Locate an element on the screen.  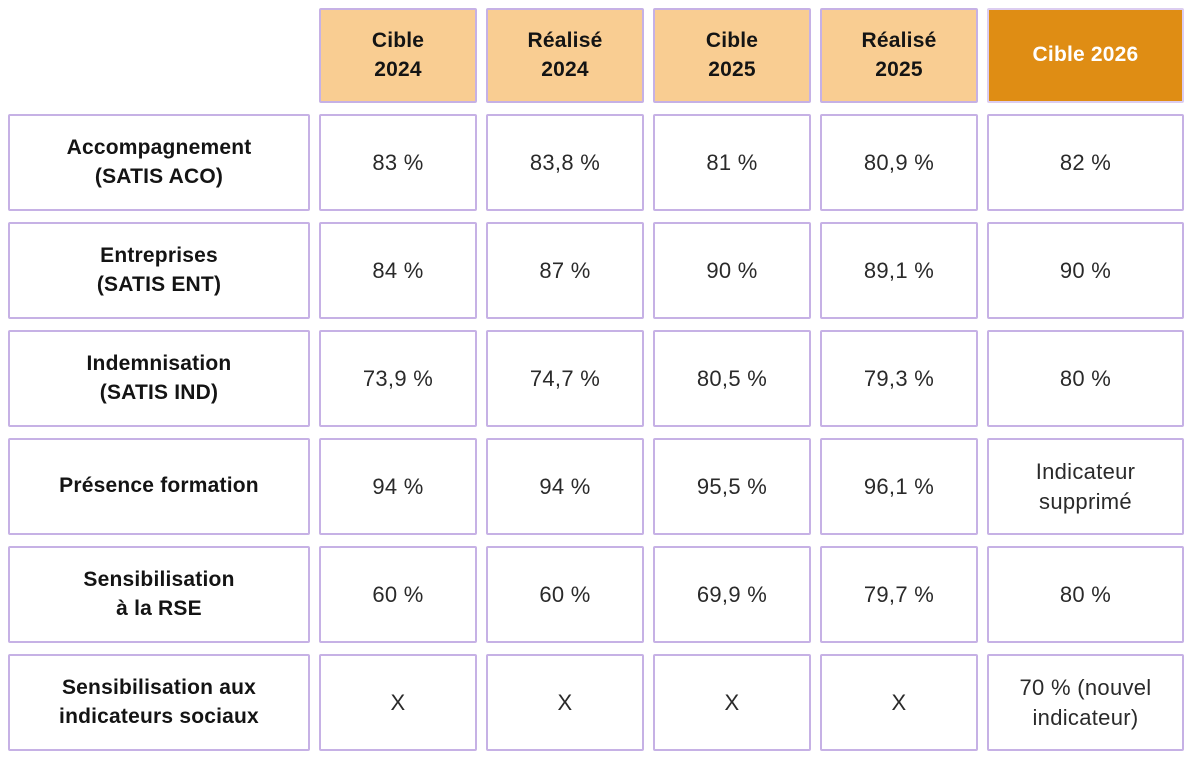
row-label-accompagnement: Accompagnement (SATIS ACO) is located at coordinates (159, 162).